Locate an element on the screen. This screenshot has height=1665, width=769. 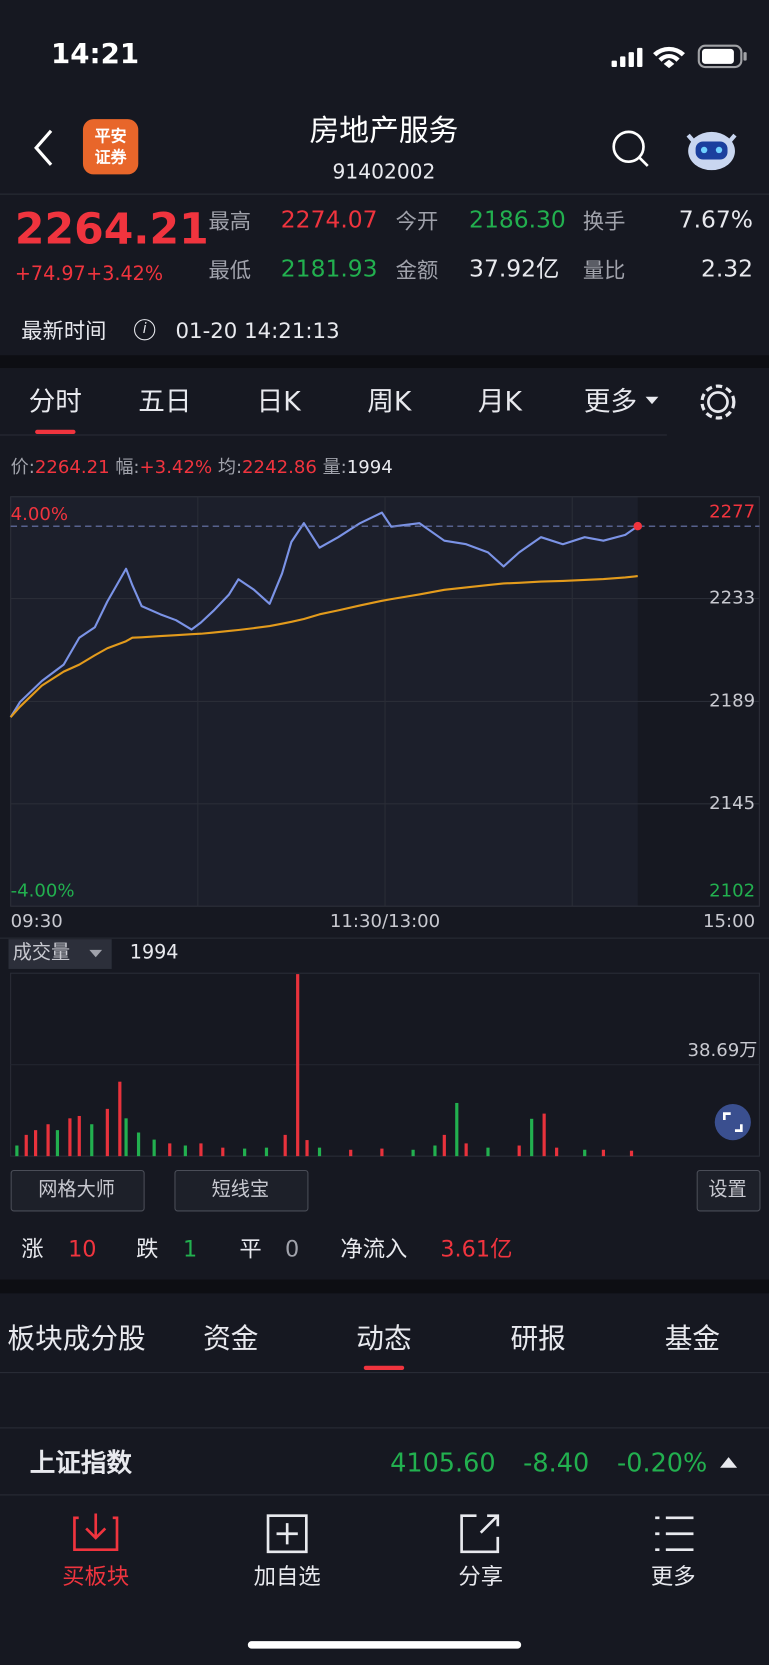
stat-label: 今开 is located at coordinates (417, 221).